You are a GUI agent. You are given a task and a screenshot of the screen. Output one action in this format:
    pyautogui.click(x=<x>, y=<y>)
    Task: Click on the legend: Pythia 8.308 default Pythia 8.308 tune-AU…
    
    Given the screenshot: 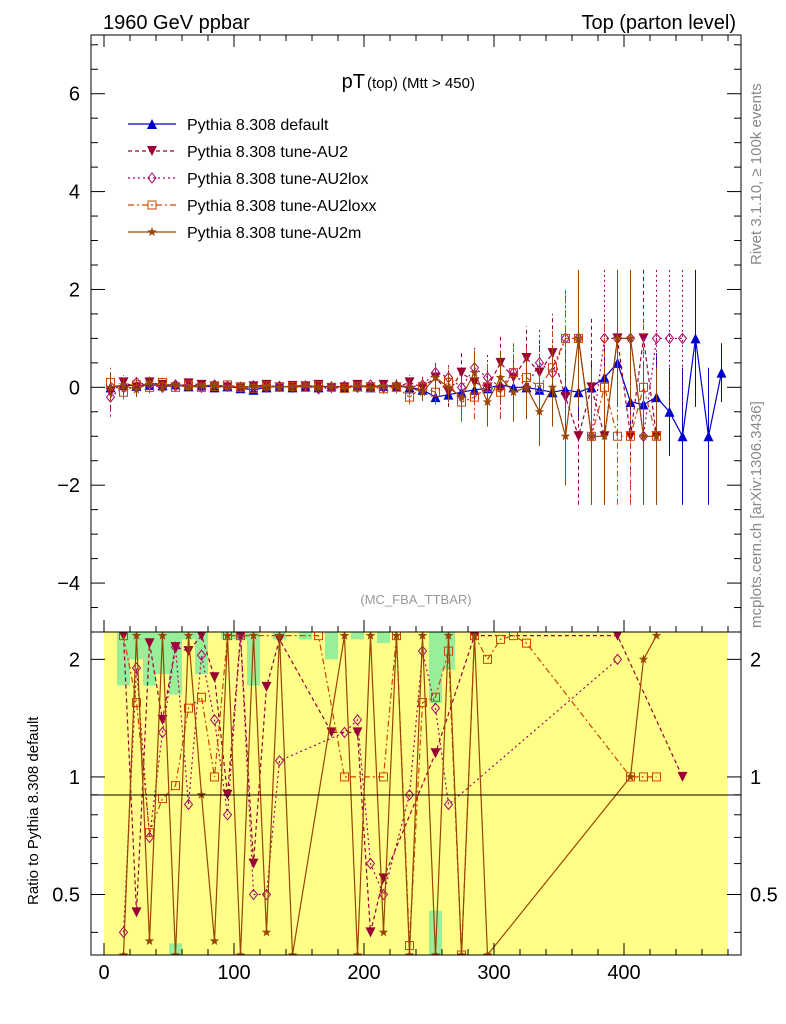 What is the action you would take?
    pyautogui.click(x=252, y=179)
    